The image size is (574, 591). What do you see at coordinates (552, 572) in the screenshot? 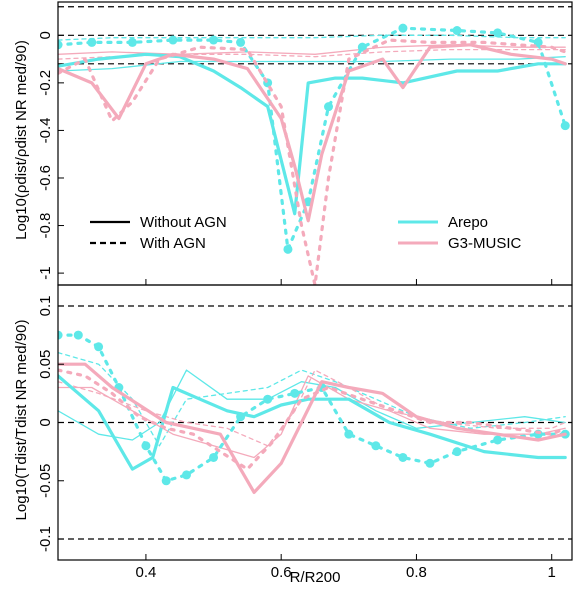
I see `x-tick-label: 1` at bounding box center [552, 572].